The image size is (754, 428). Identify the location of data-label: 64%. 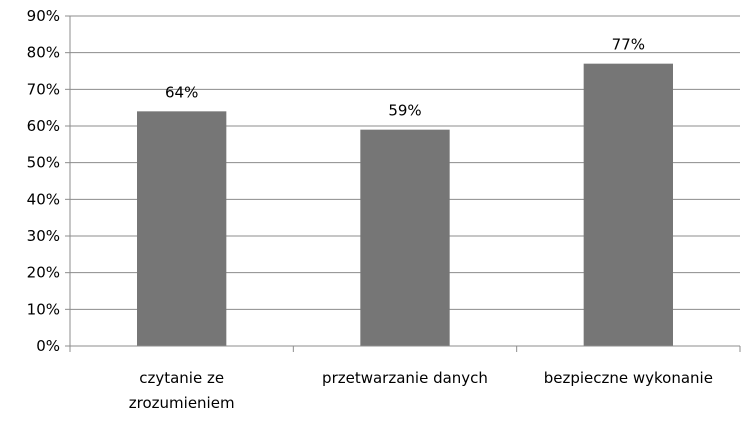
(181, 92).